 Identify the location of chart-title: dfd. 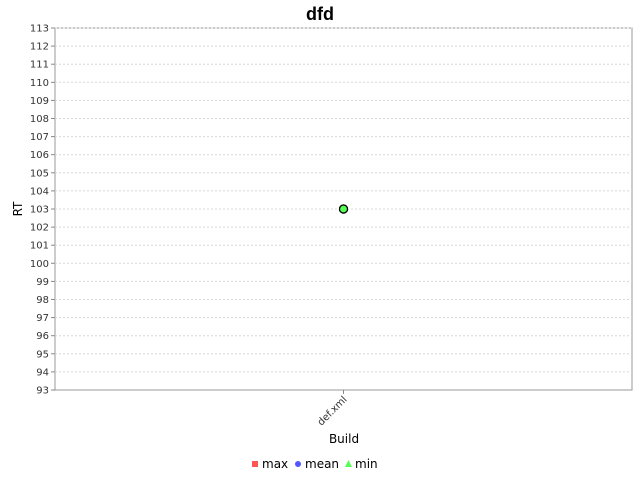
(320, 14).